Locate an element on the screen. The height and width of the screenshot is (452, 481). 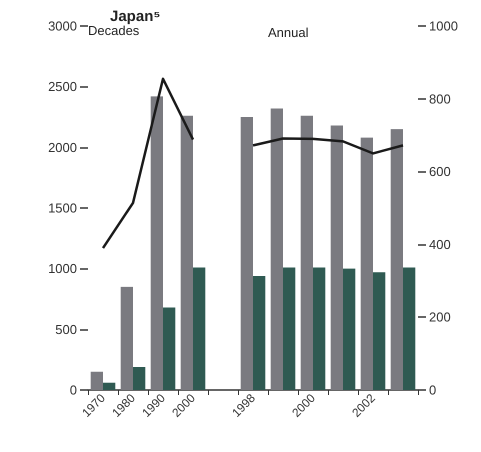
y2-tick-label: 400 is located at coordinates (440, 244).